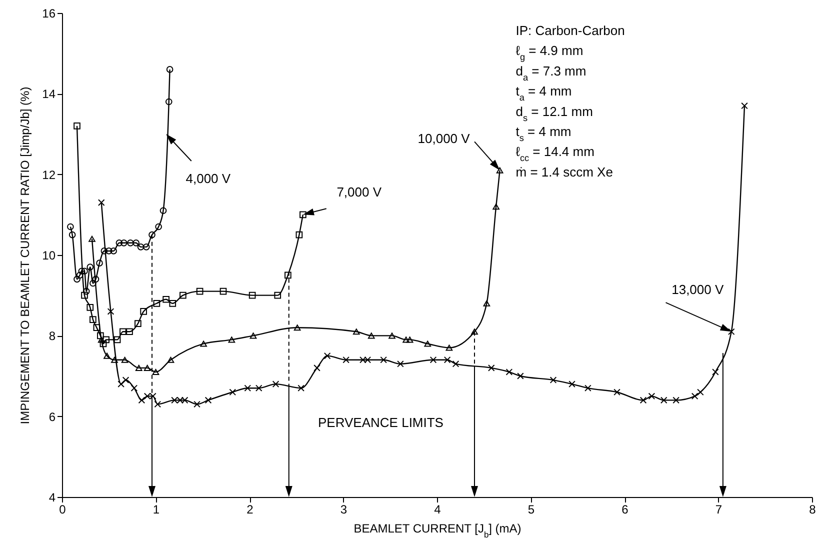  Describe the element at coordinates (250, 509) in the screenshot. I see `x-tick-label: 2` at that location.